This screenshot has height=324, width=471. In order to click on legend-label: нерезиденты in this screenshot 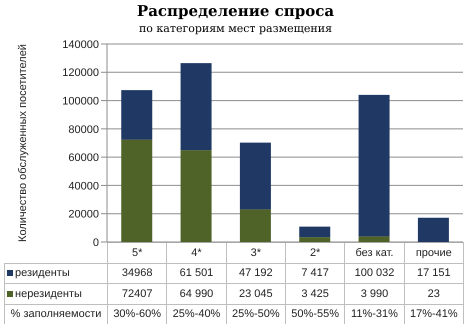, I will do `click(56, 294)`.